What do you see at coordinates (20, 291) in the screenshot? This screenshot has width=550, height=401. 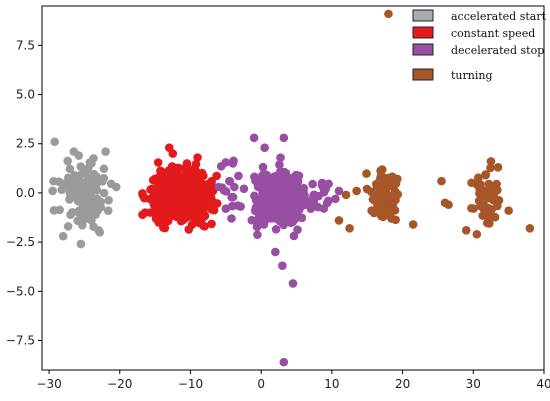 I see `y-tick-label: −5.0` at bounding box center [20, 291].